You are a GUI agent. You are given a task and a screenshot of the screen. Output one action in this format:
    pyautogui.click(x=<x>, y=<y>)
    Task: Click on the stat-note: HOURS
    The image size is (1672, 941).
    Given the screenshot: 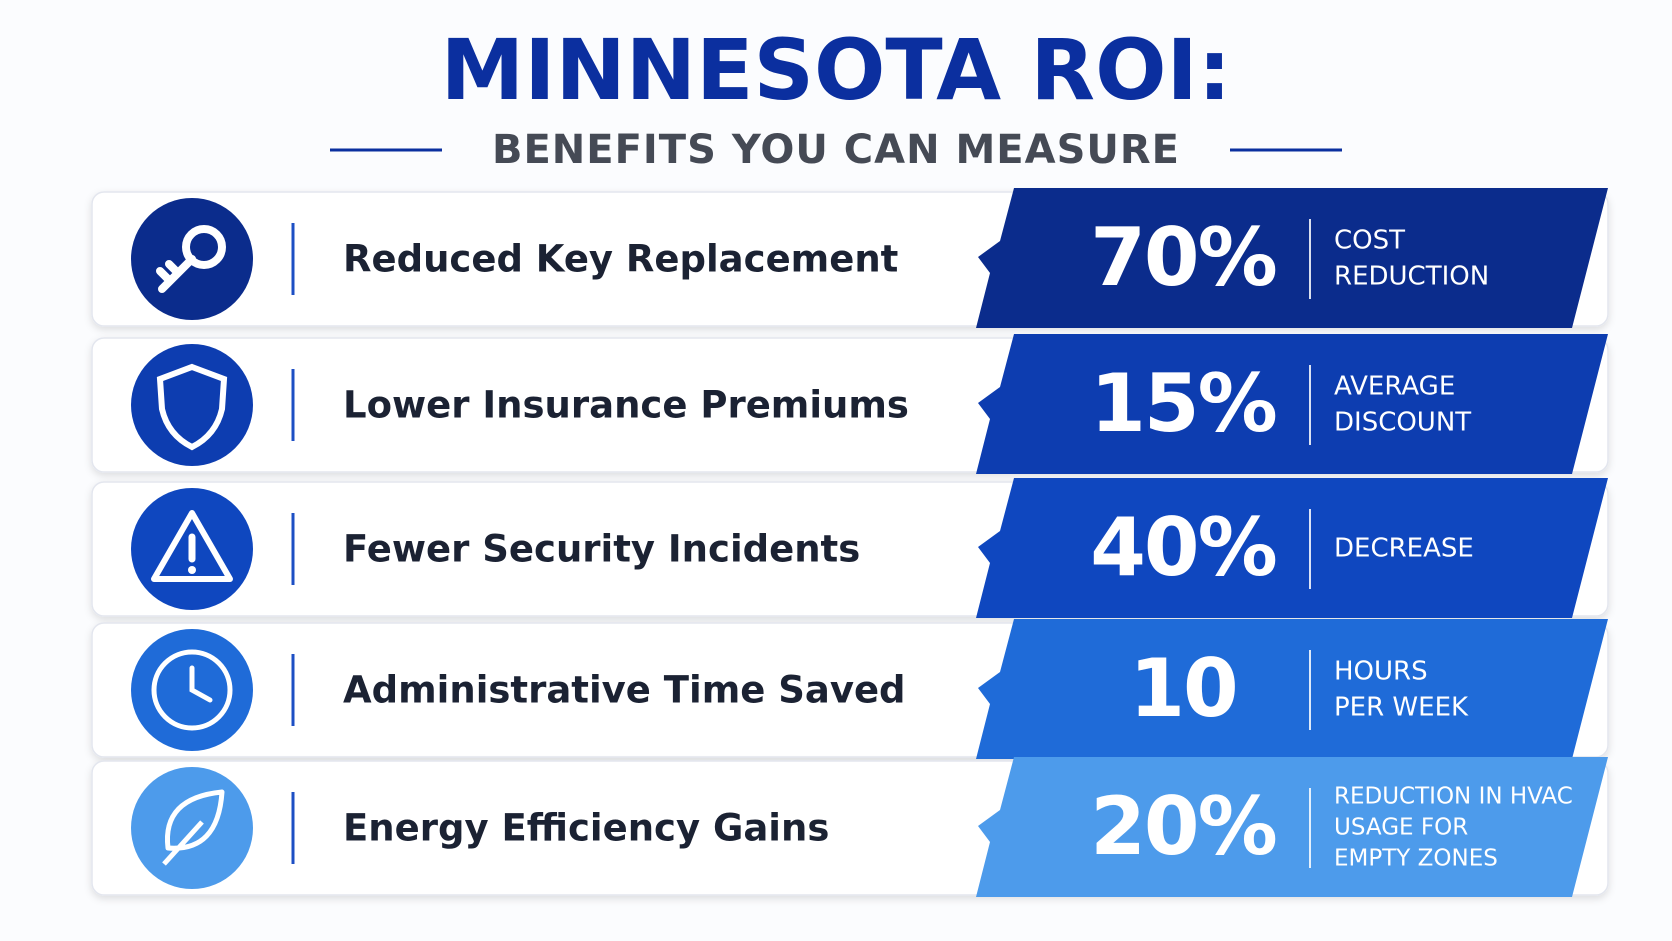 What is the action you would take?
    pyautogui.click(x=1381, y=672)
    